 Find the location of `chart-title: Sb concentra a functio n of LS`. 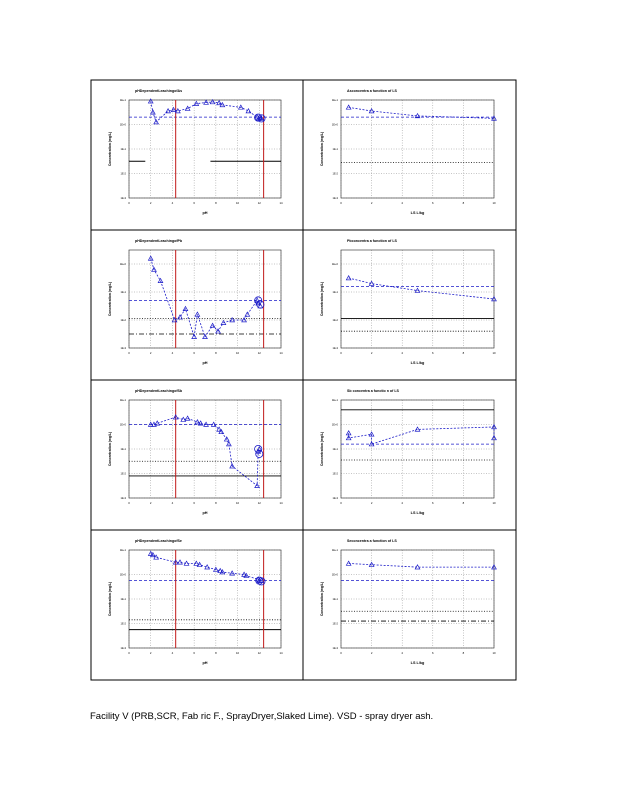

chart-title: Sb concentra a functio n of LS is located at coordinates (373, 391).